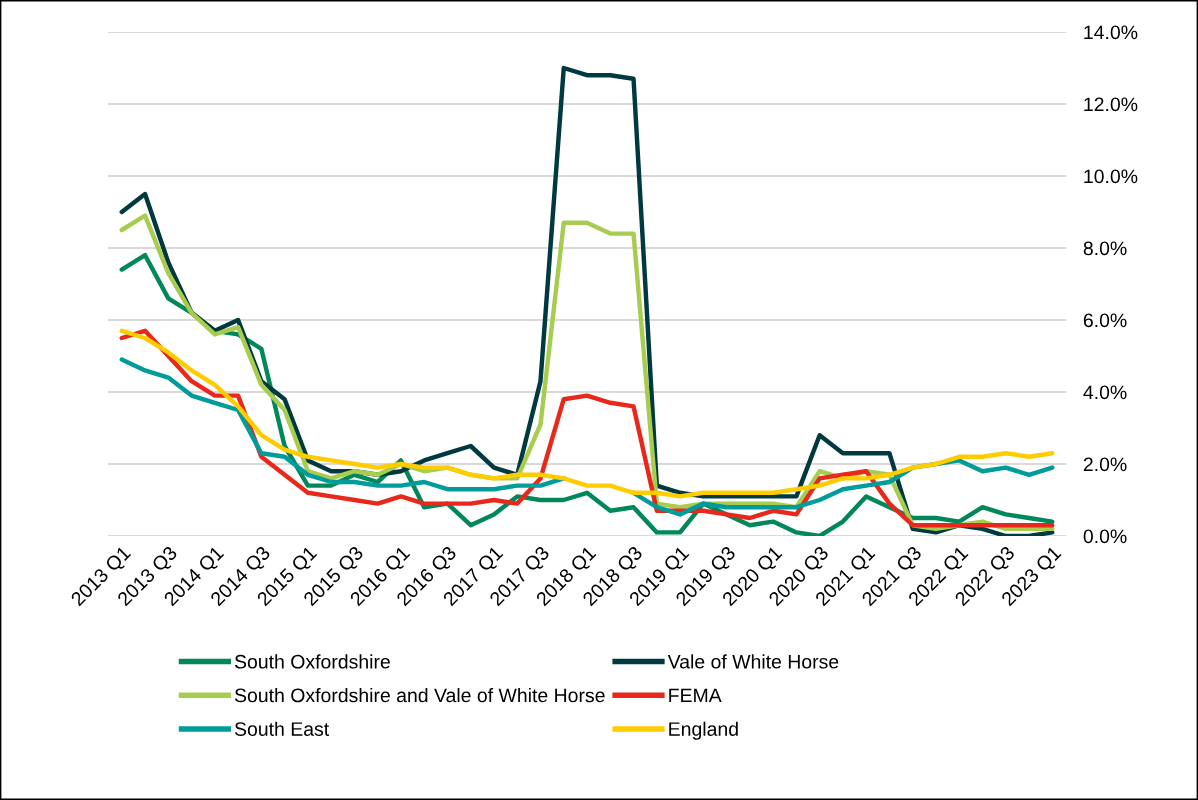 The image size is (1198, 800). Describe the element at coordinates (1105, 248) in the screenshot. I see `y-tick-label: 8.0%` at that location.